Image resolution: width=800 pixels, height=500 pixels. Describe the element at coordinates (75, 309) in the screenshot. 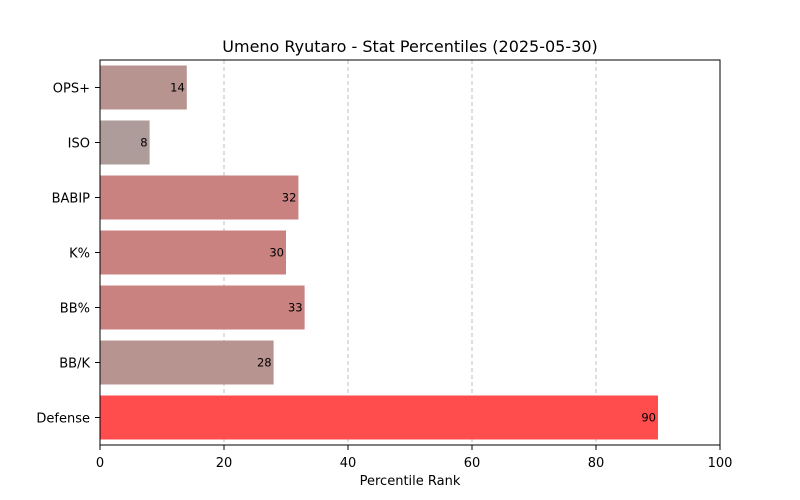

I see `category-label: BB%` at that location.